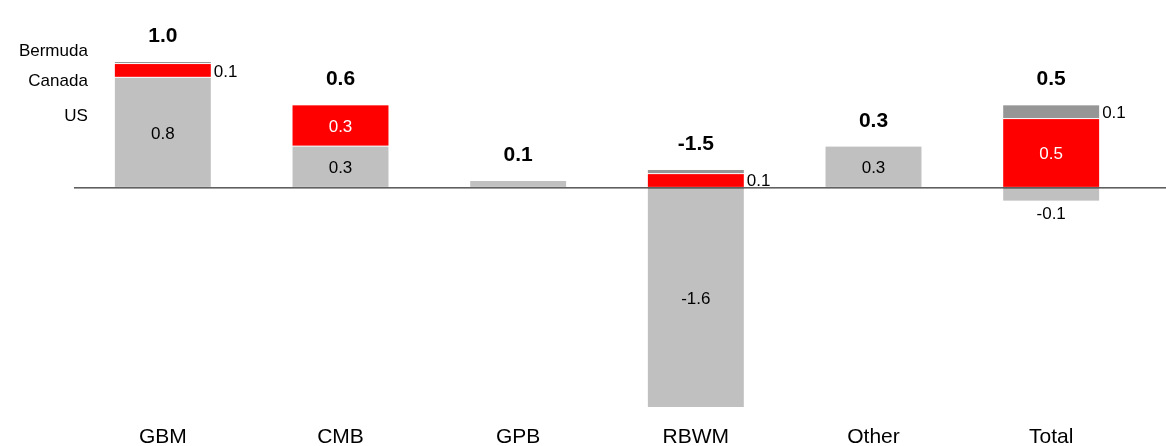  Describe the element at coordinates (1051, 213) in the screenshot. I see `data-label: -0.1` at that location.